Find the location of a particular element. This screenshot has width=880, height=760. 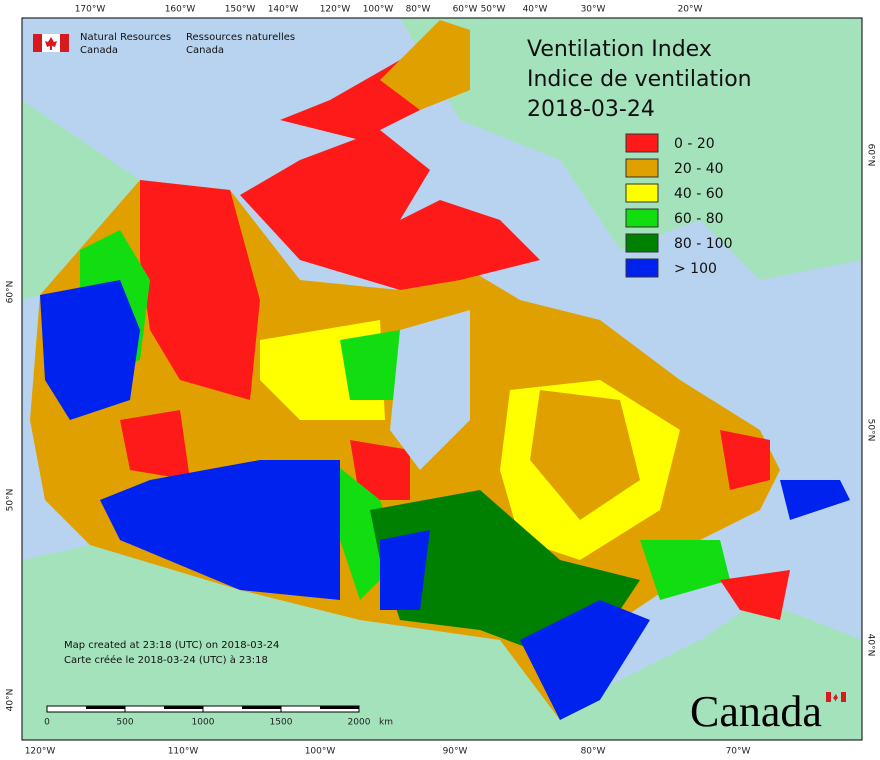

longitude-label: 160°W is located at coordinates (180, 10).